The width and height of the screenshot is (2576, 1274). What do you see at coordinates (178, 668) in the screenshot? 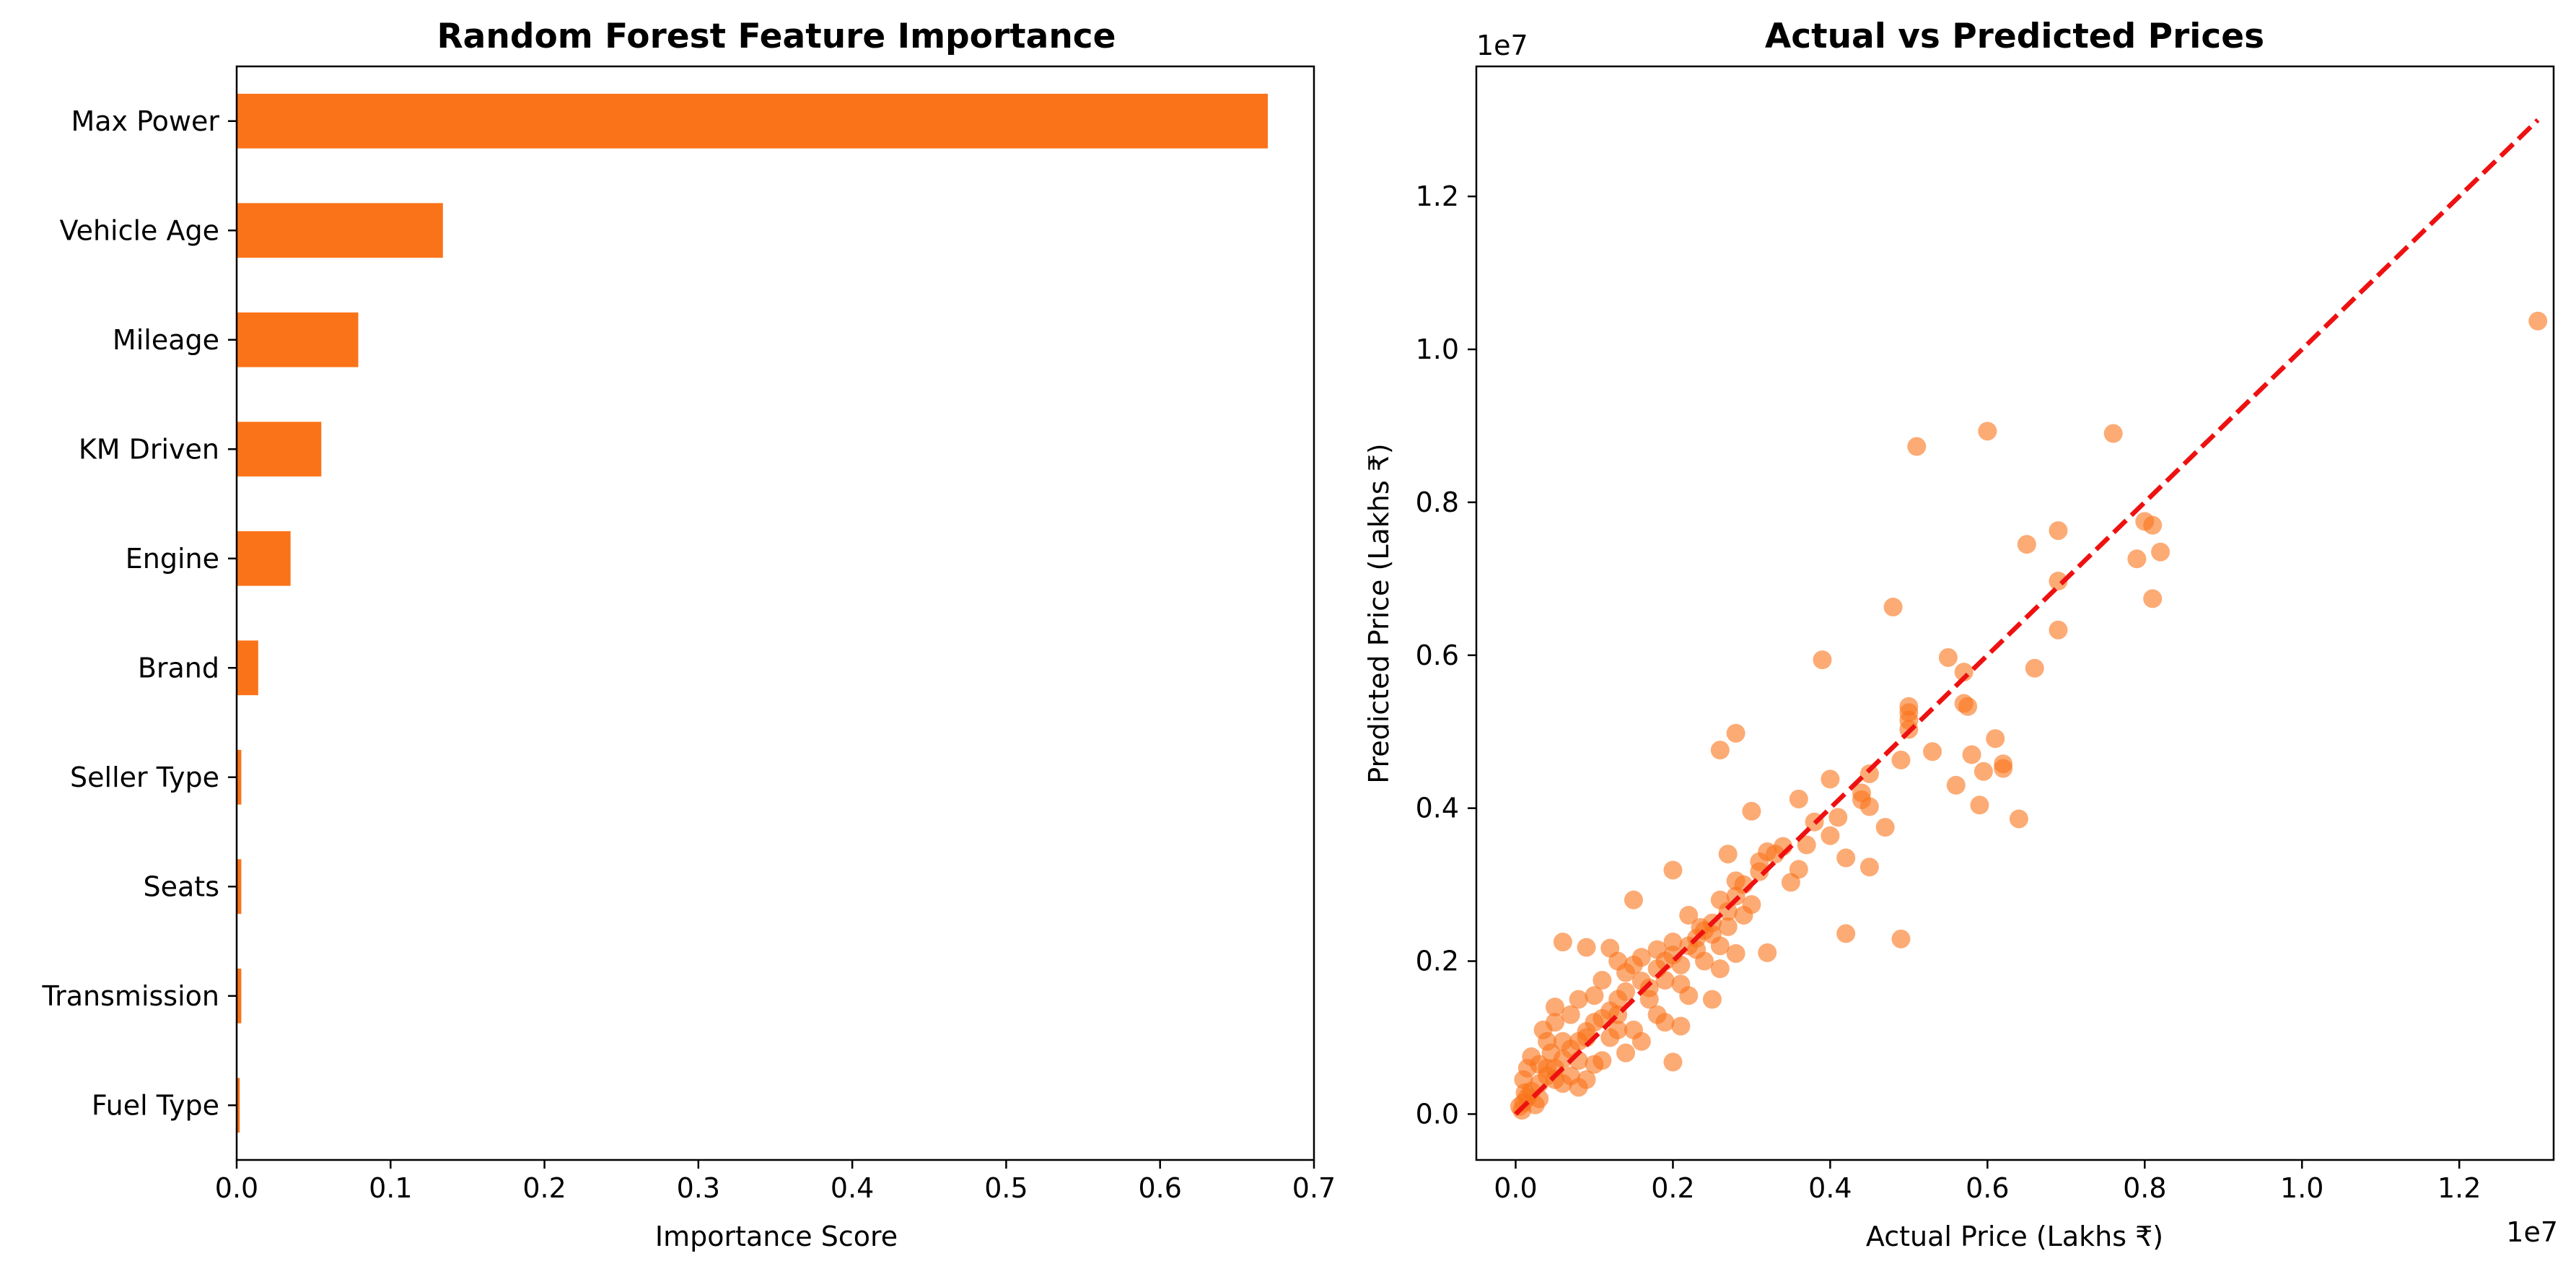
I see `category-label: Brand` at bounding box center [178, 668].